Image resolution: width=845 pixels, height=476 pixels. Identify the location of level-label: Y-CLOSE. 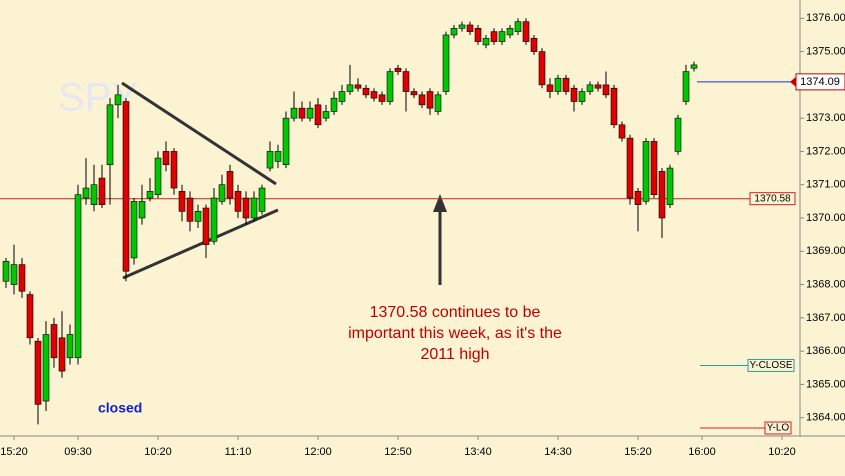
(771, 365).